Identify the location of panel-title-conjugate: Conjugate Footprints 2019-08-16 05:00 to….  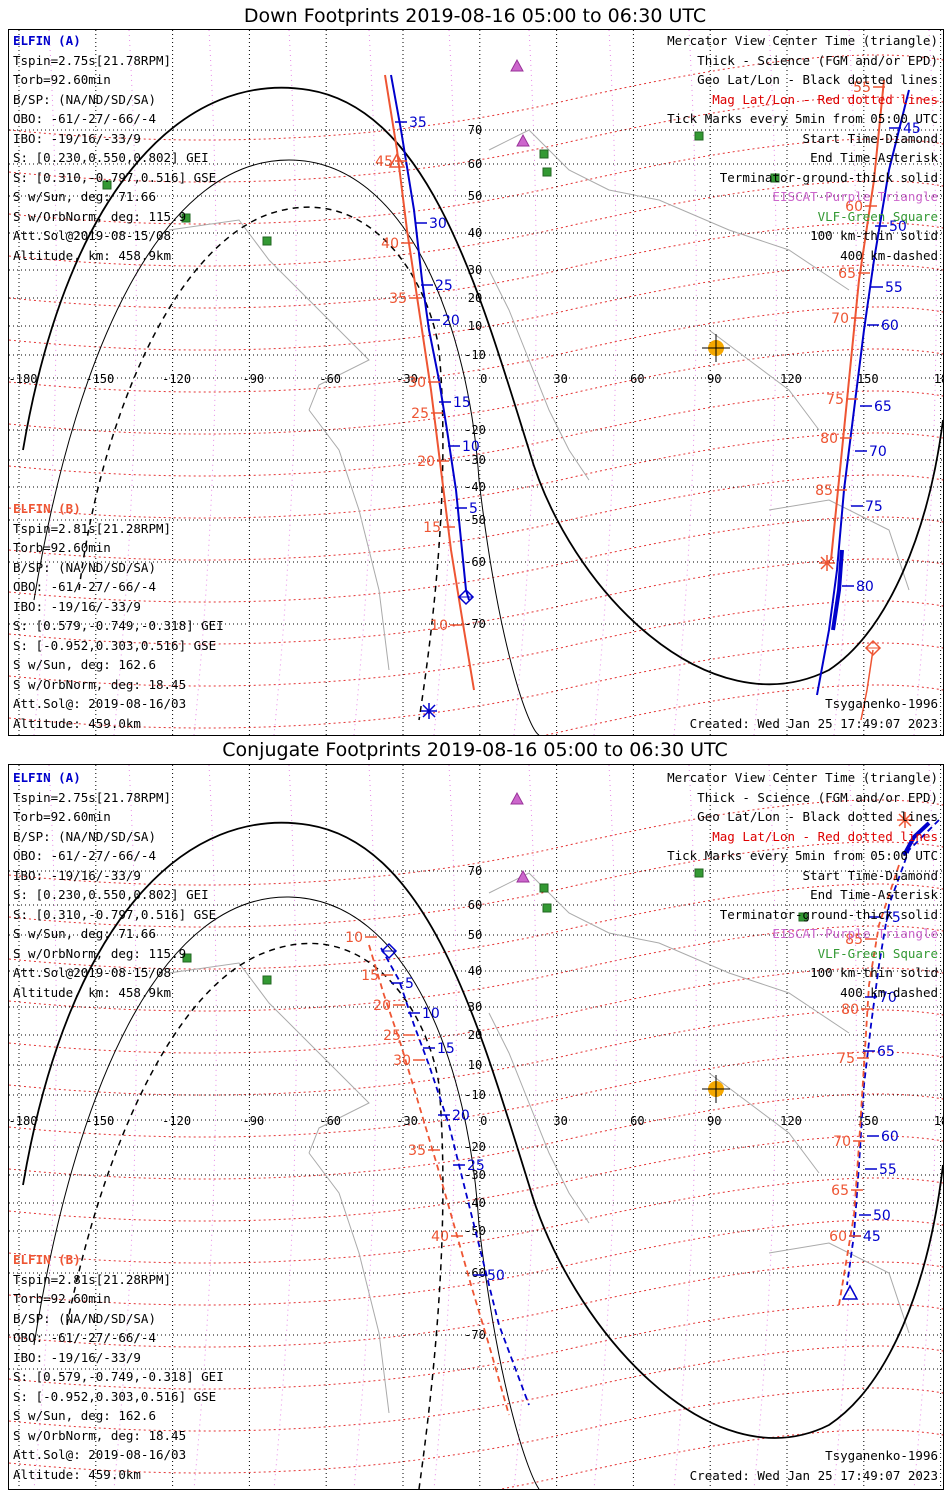
(475, 750).